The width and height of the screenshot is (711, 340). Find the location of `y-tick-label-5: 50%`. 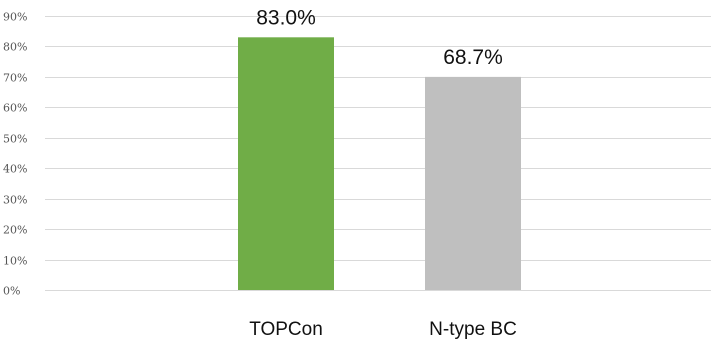

y-tick-label-5: 50% is located at coordinates (15, 139).